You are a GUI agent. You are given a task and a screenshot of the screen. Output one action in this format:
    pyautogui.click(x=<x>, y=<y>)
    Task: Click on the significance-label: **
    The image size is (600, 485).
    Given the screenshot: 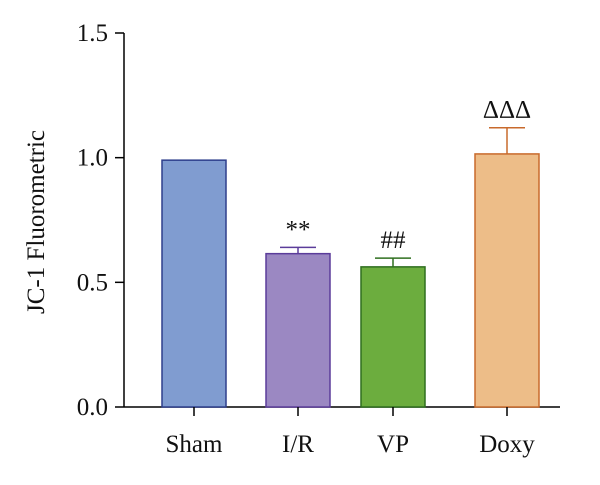 What is the action you would take?
    pyautogui.click(x=298, y=229)
    